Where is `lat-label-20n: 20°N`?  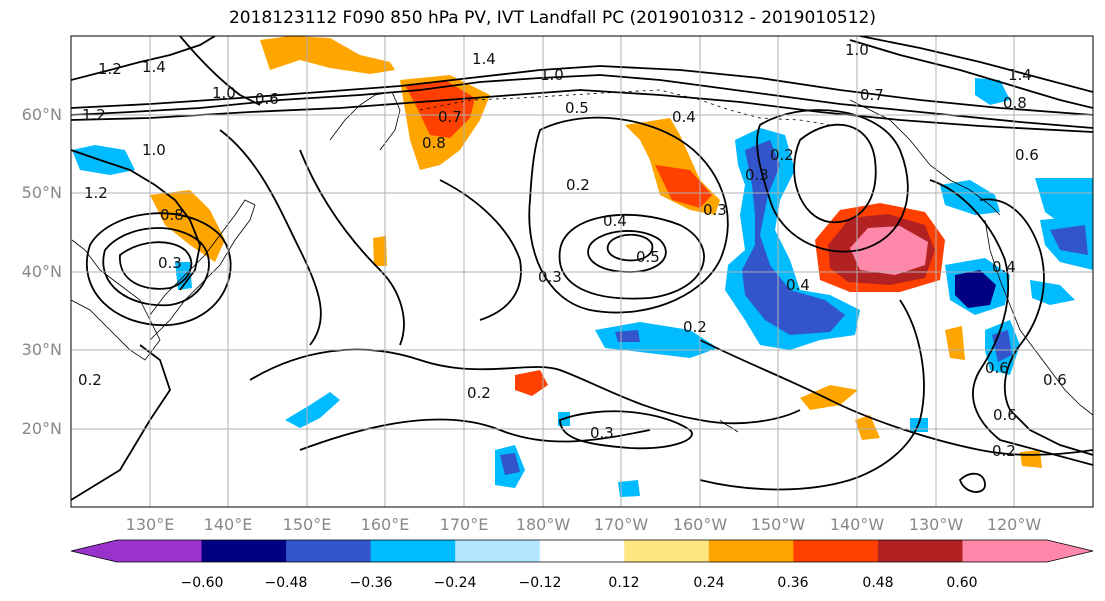 lat-label-20n: 20°N is located at coordinates (41, 428).